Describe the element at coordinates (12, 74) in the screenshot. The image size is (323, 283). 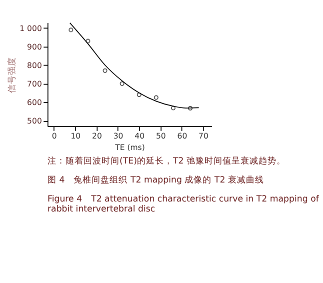
I see `y-axis-title: 信号强度` at that location.